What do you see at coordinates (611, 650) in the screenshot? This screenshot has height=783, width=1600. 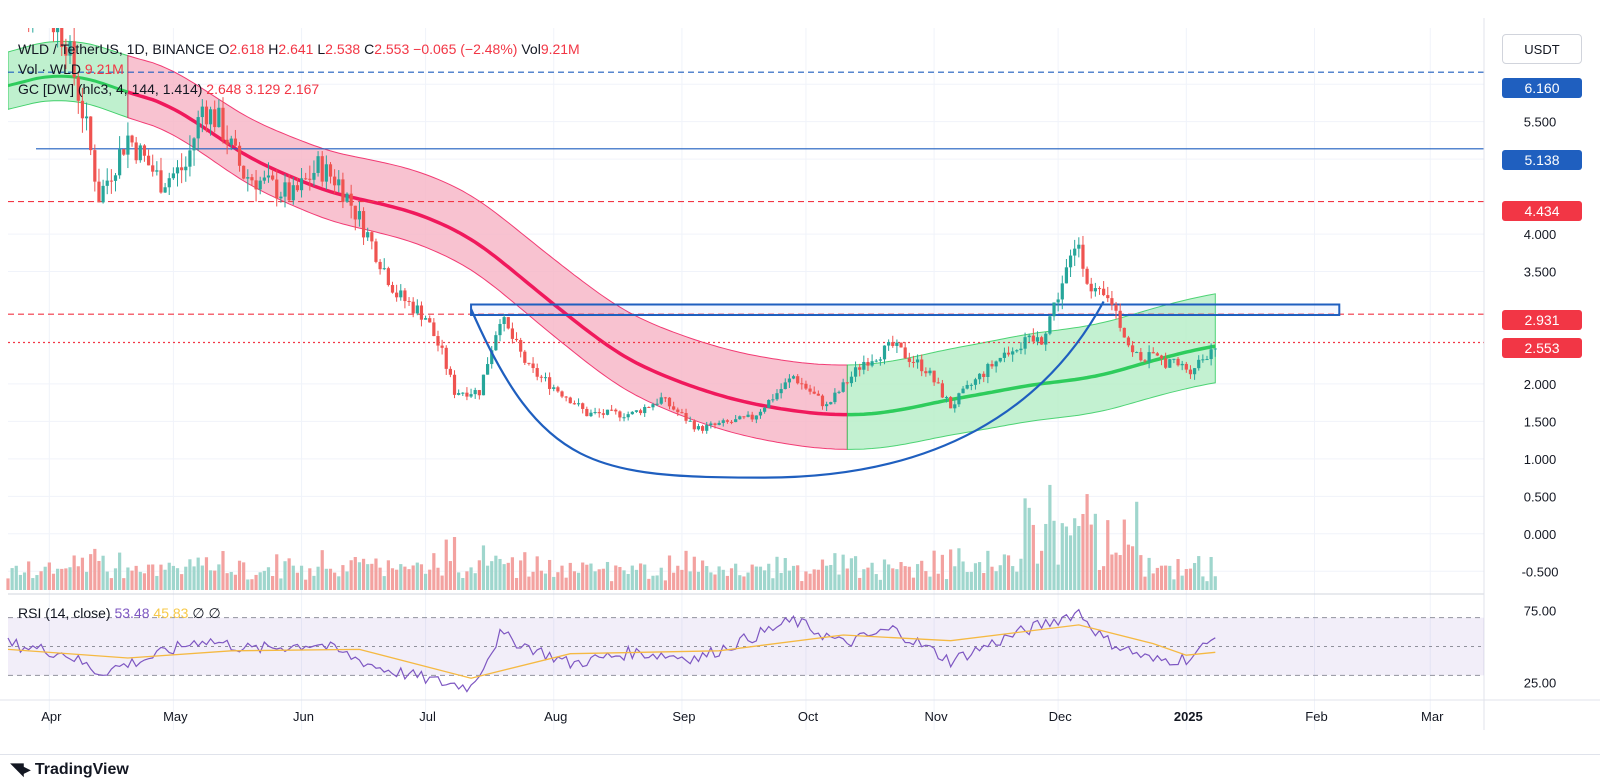 I see `rsi-line` at bounding box center [611, 650].